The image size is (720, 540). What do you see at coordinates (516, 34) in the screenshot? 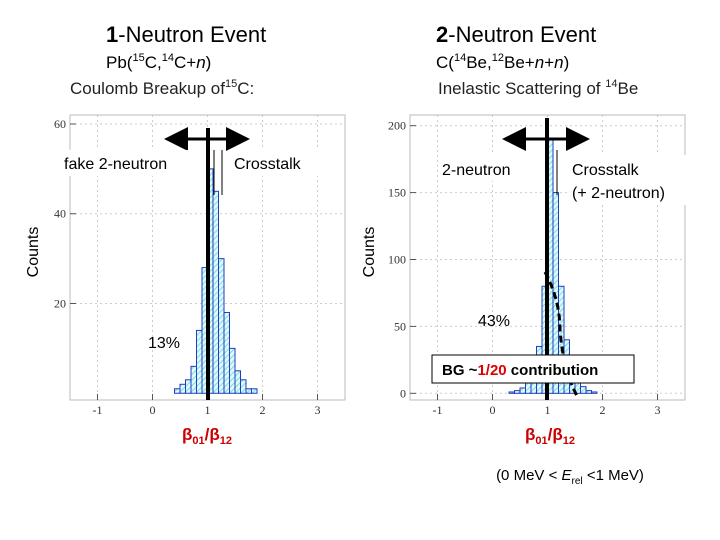
I see `heading: 2-Neutron Event` at bounding box center [516, 34].